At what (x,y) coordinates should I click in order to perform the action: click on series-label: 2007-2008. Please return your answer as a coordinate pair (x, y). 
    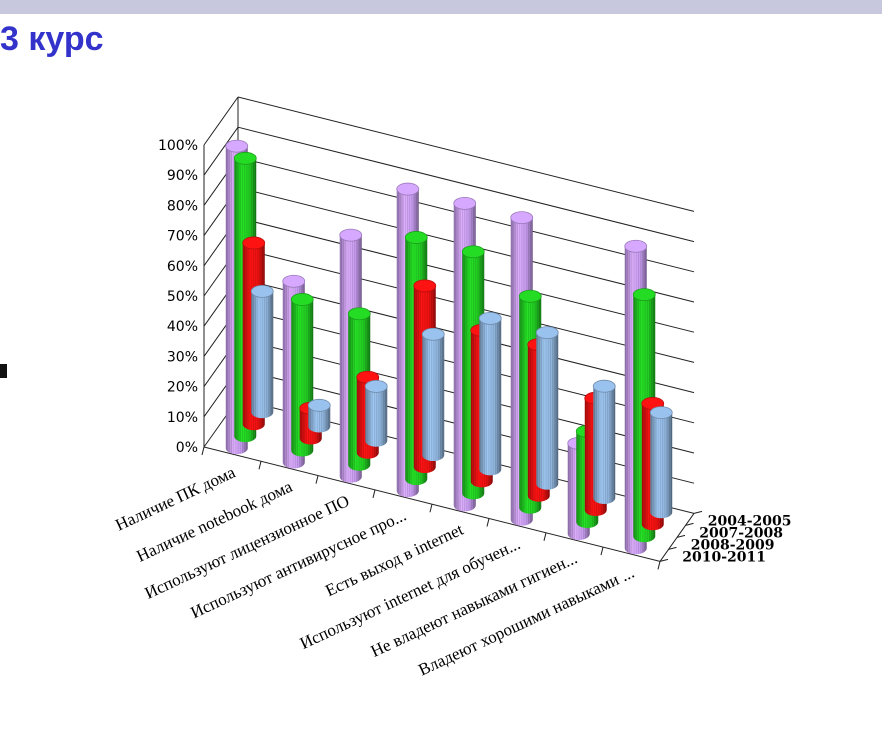
    Looking at the image, I should click on (741, 533).